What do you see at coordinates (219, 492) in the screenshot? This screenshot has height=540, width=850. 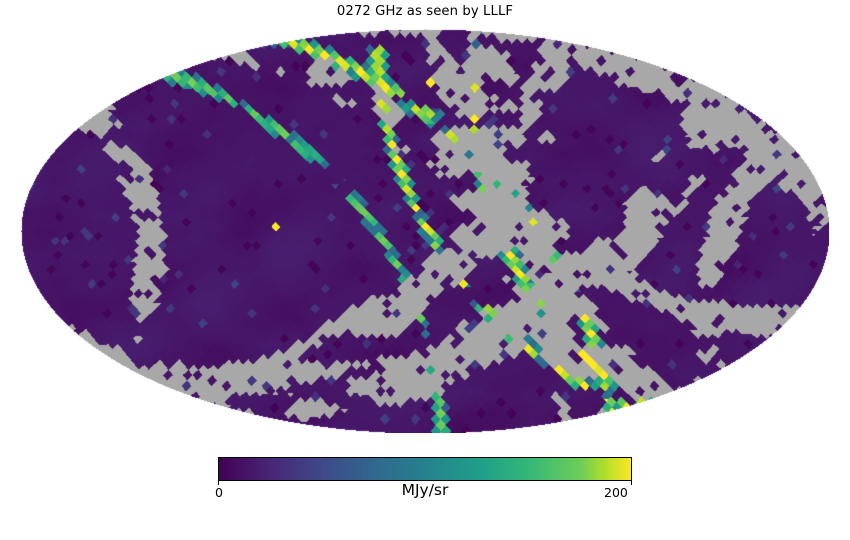 I see `colorbar-min-label: 0` at bounding box center [219, 492].